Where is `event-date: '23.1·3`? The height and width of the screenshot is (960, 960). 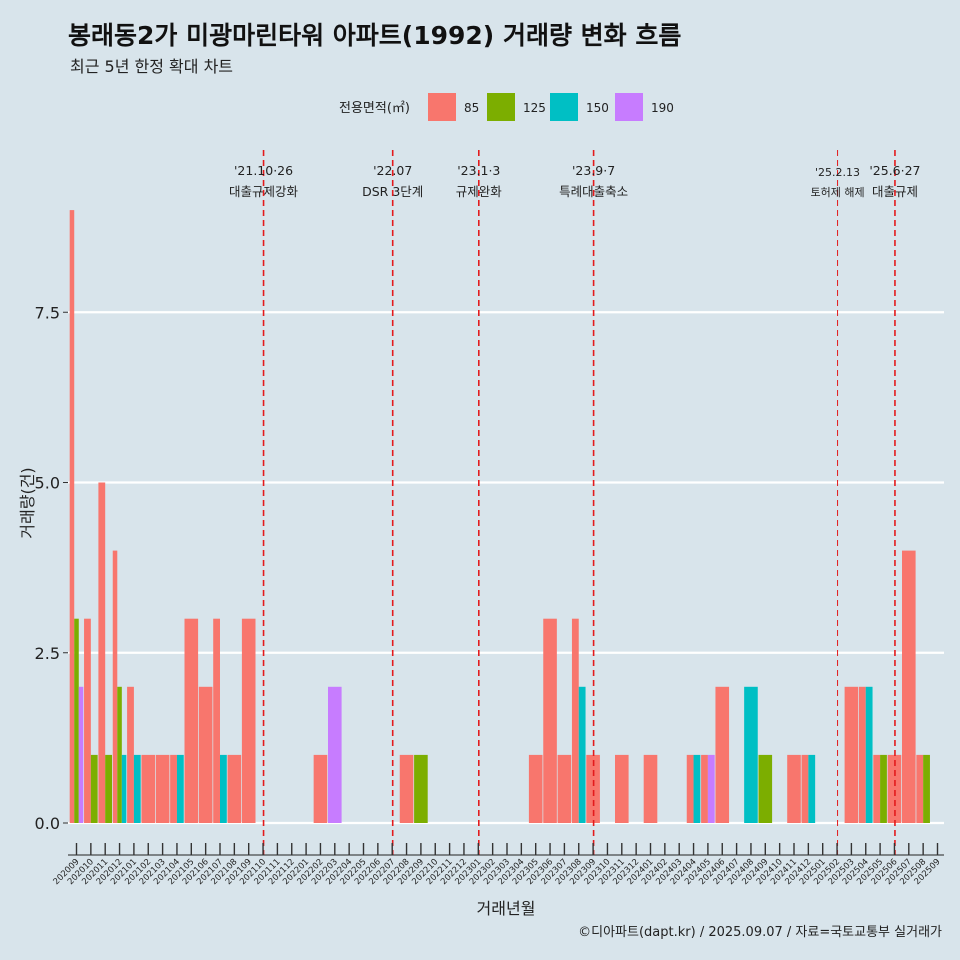 event-date: '23.1·3 is located at coordinates (478, 170).